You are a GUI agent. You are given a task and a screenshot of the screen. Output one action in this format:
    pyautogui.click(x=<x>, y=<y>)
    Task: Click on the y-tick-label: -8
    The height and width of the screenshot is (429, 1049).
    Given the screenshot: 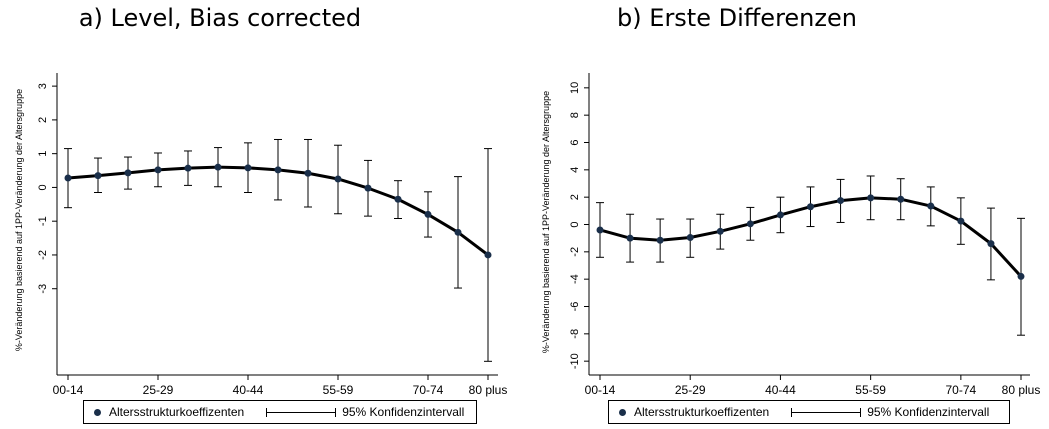 What is the action you would take?
    pyautogui.click(x=575, y=334)
    